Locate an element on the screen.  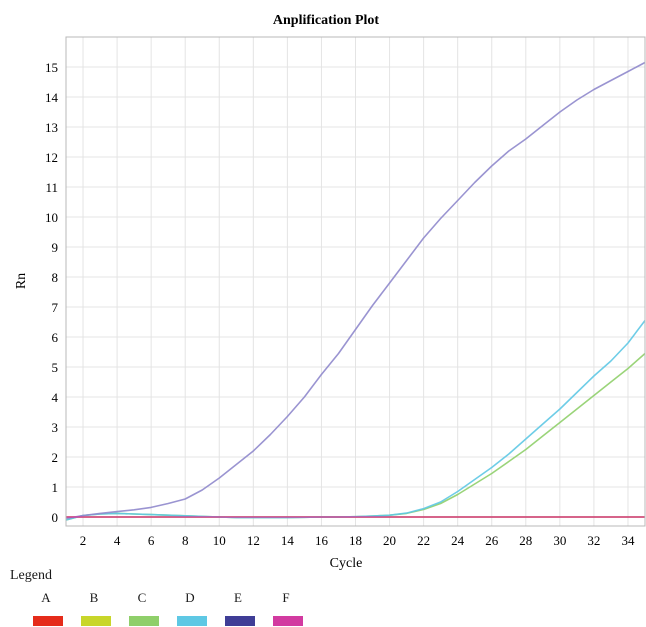
legend-label: B is located at coordinates (94, 597).